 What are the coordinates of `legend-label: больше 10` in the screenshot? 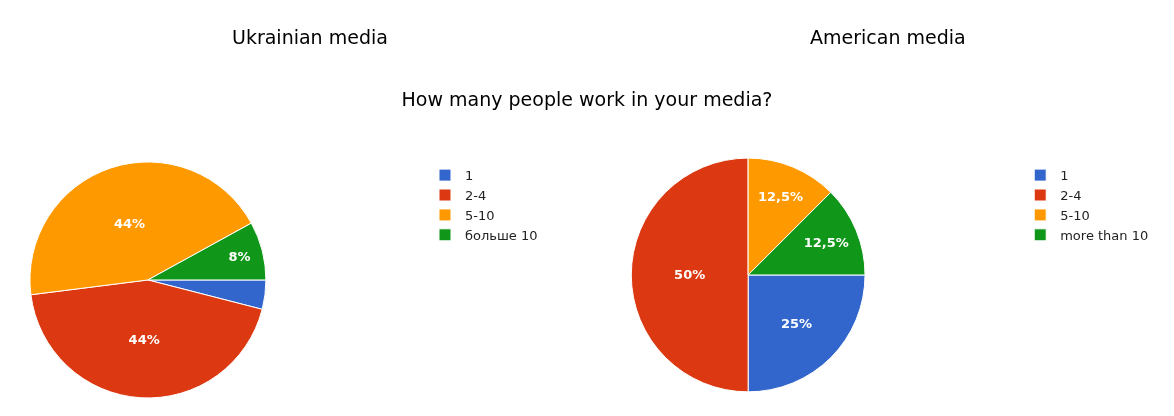 It's located at (501, 235).